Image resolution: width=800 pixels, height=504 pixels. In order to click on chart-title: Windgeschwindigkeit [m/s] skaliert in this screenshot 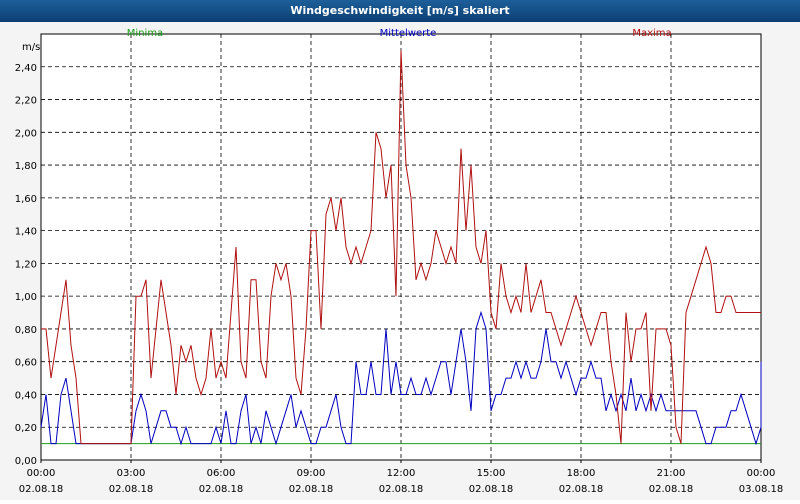, I will do `click(400, 11)`.